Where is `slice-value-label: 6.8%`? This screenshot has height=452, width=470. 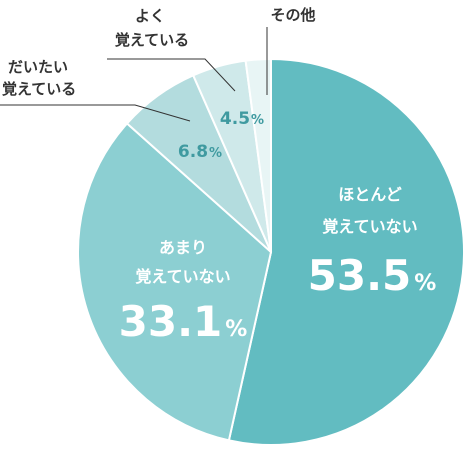 slice-value-label: 6.8% is located at coordinates (200, 152).